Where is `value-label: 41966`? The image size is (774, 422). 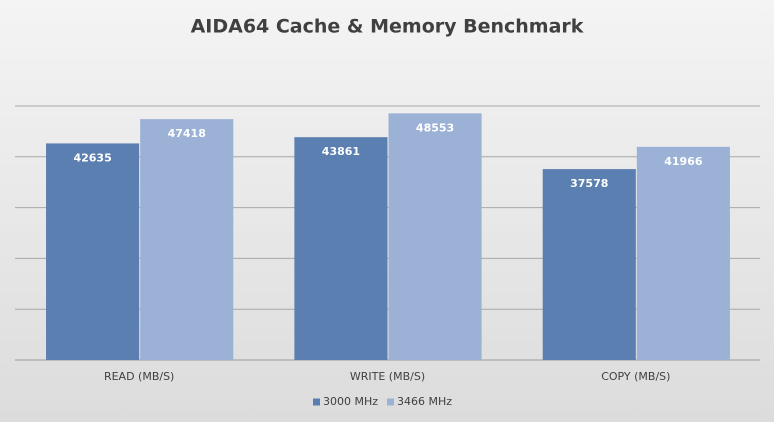
value-label: 41966 is located at coordinates (683, 161).